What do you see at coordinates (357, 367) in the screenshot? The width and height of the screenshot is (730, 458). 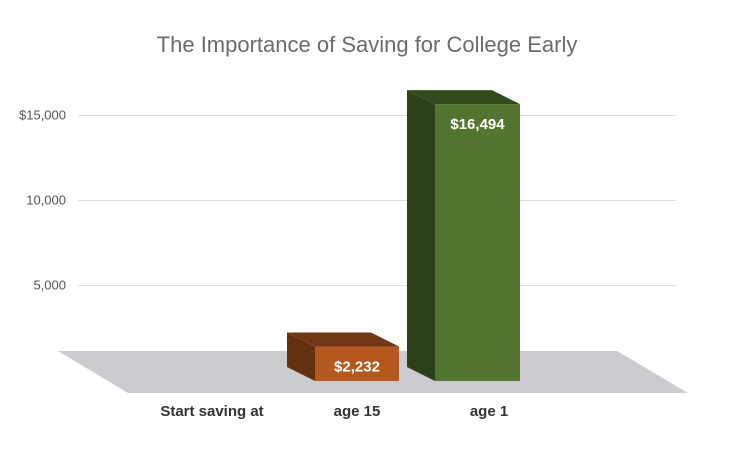 I see `bar-value-label: $2,232` at bounding box center [357, 367].